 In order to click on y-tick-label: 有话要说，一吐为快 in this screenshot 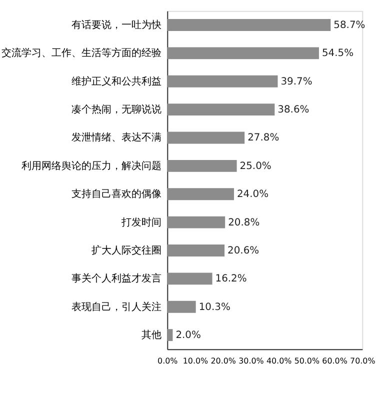, I will do `click(117, 24)`.